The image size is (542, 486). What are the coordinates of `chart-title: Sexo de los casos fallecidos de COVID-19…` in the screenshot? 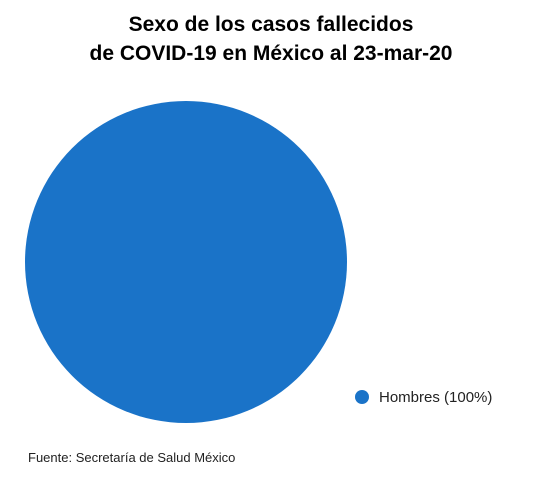 It's located at (271, 39).